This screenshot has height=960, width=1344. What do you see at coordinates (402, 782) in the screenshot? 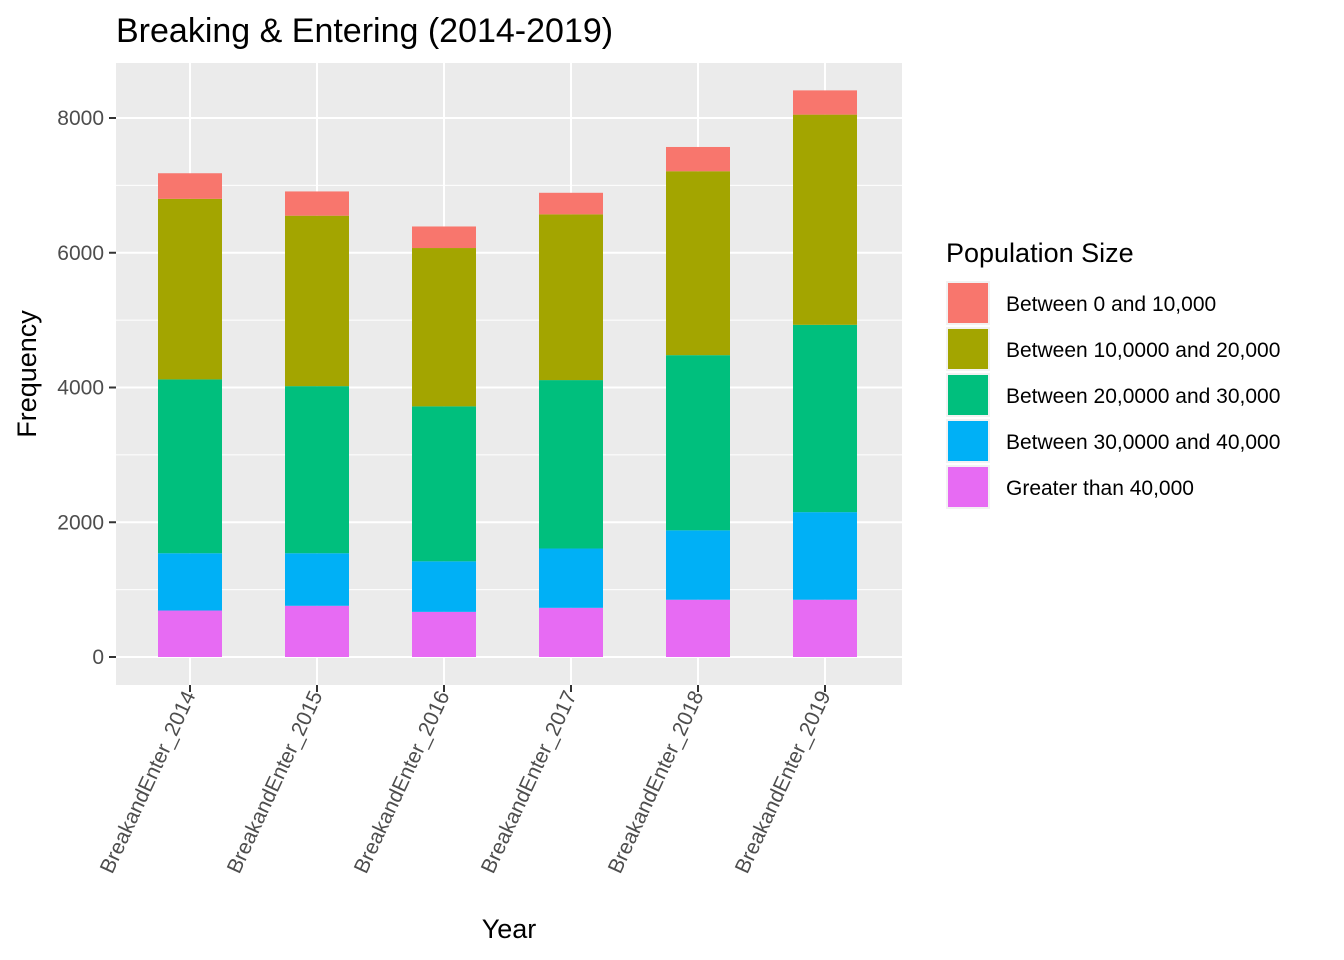
I see `x-tick-label: BreakandEnter_2016` at bounding box center [402, 782].